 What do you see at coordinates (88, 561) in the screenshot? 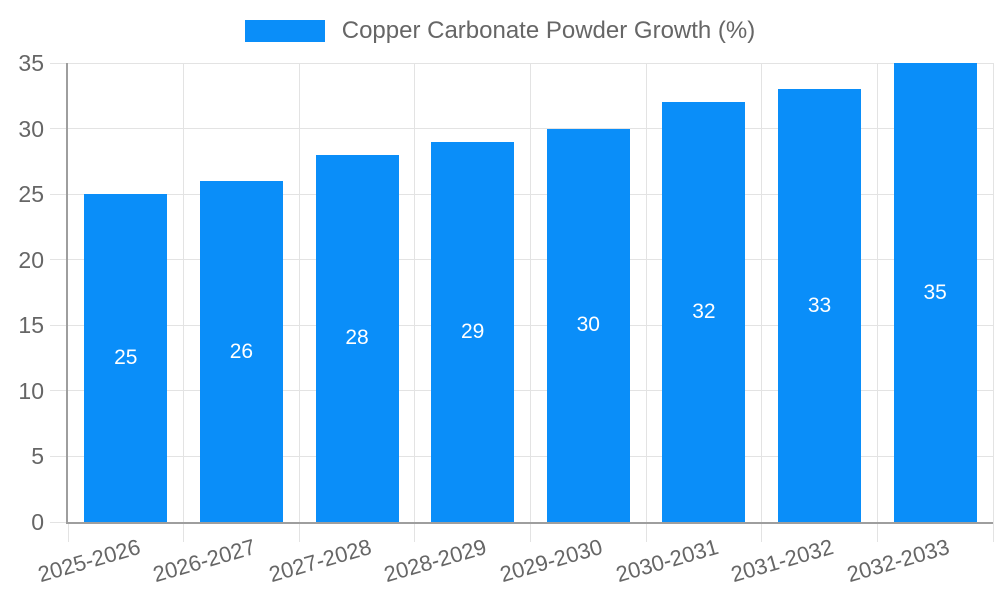
I see `x-tick-label: 2025-2026` at bounding box center [88, 561].